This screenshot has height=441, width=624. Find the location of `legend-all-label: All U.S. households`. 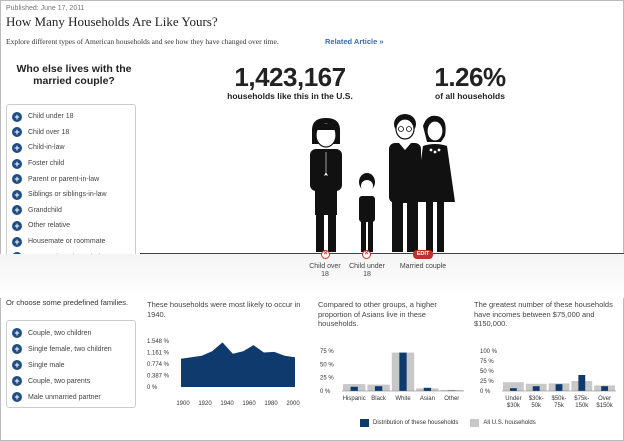

legend-all-label: All U.S. households is located at coordinates (509, 423).